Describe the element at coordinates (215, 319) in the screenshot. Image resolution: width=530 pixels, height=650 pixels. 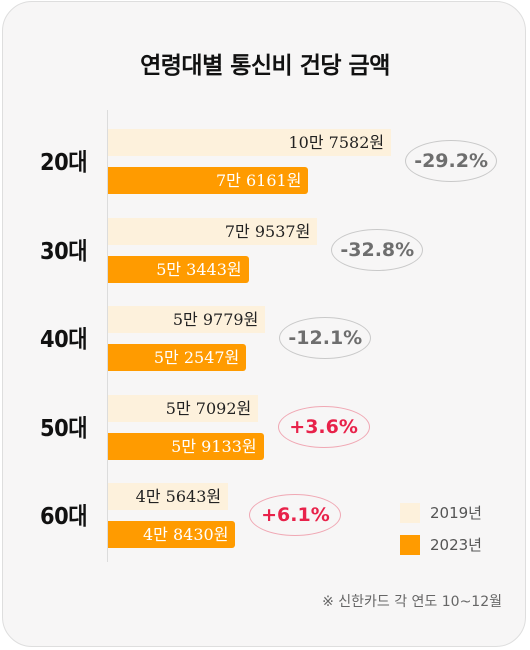
I see `bar-value-label: 5만 9779원` at that location.